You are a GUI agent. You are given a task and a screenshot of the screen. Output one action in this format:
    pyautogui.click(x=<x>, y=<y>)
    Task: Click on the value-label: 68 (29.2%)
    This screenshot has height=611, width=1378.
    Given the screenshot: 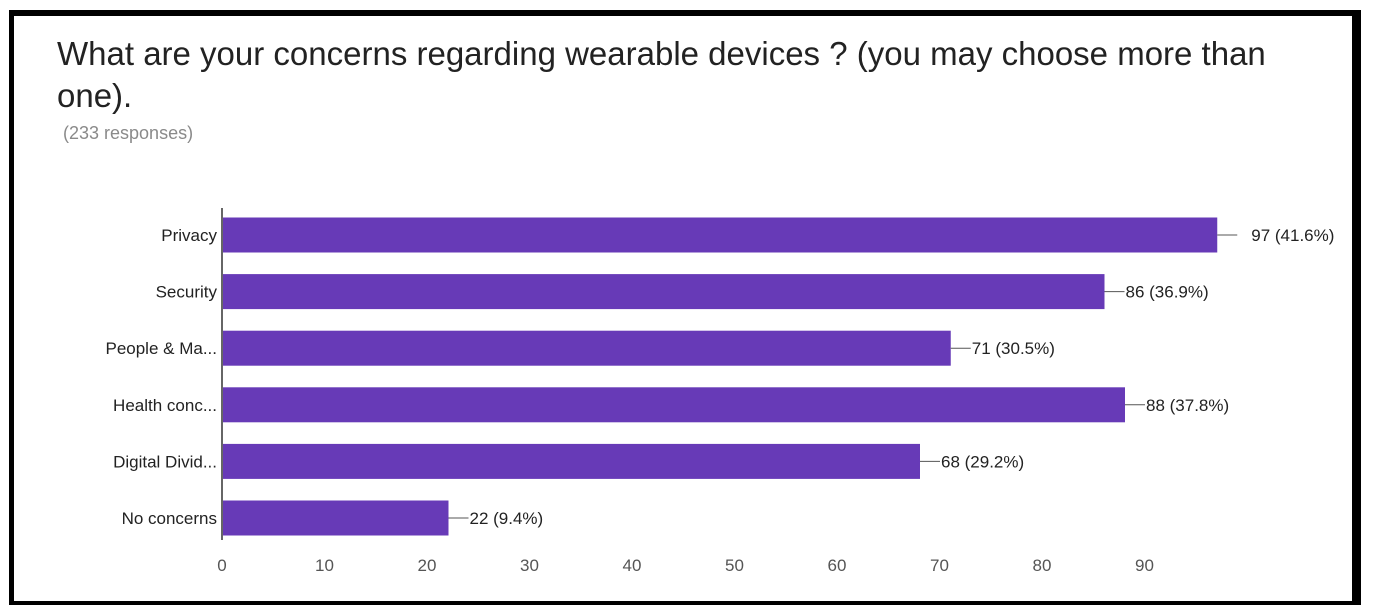 What is the action you would take?
    pyautogui.click(x=982, y=461)
    